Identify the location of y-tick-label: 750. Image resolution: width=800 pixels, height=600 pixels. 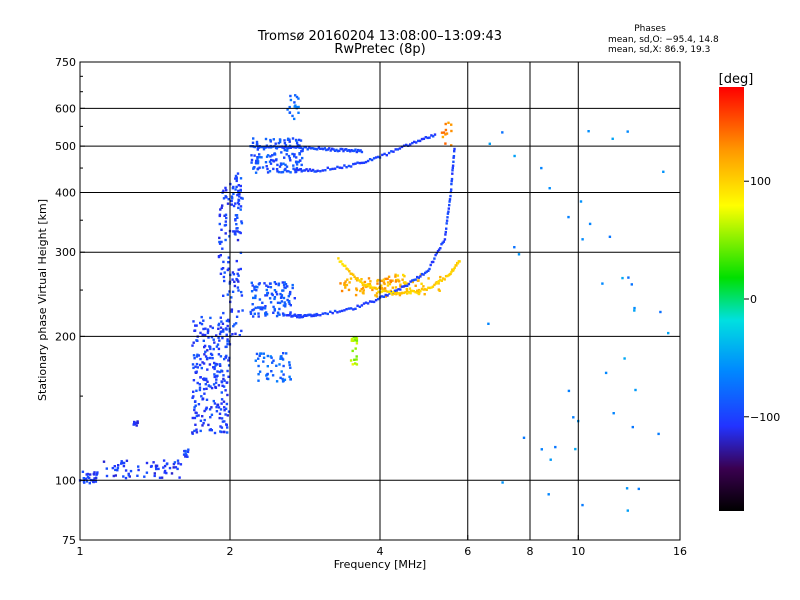
(65, 62).